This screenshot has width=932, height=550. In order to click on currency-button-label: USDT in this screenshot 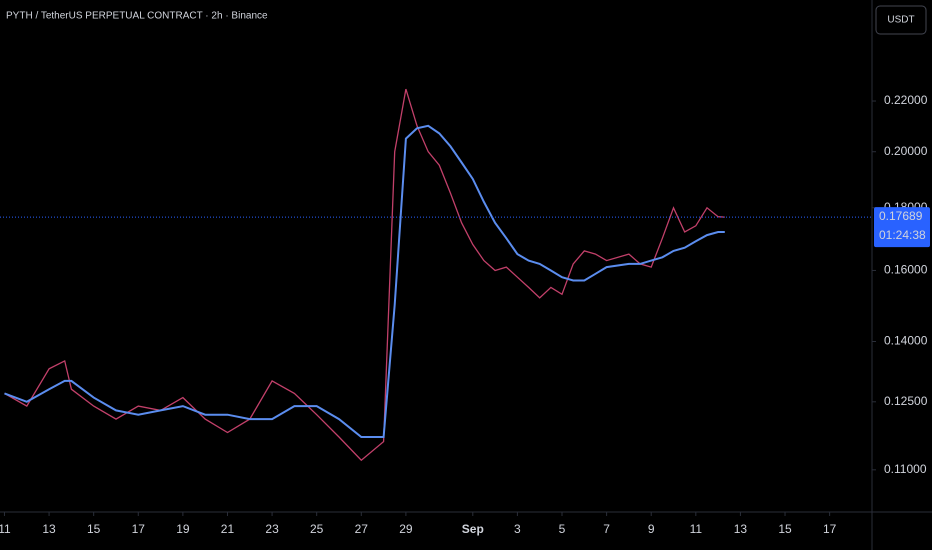, I will do `click(900, 20)`.